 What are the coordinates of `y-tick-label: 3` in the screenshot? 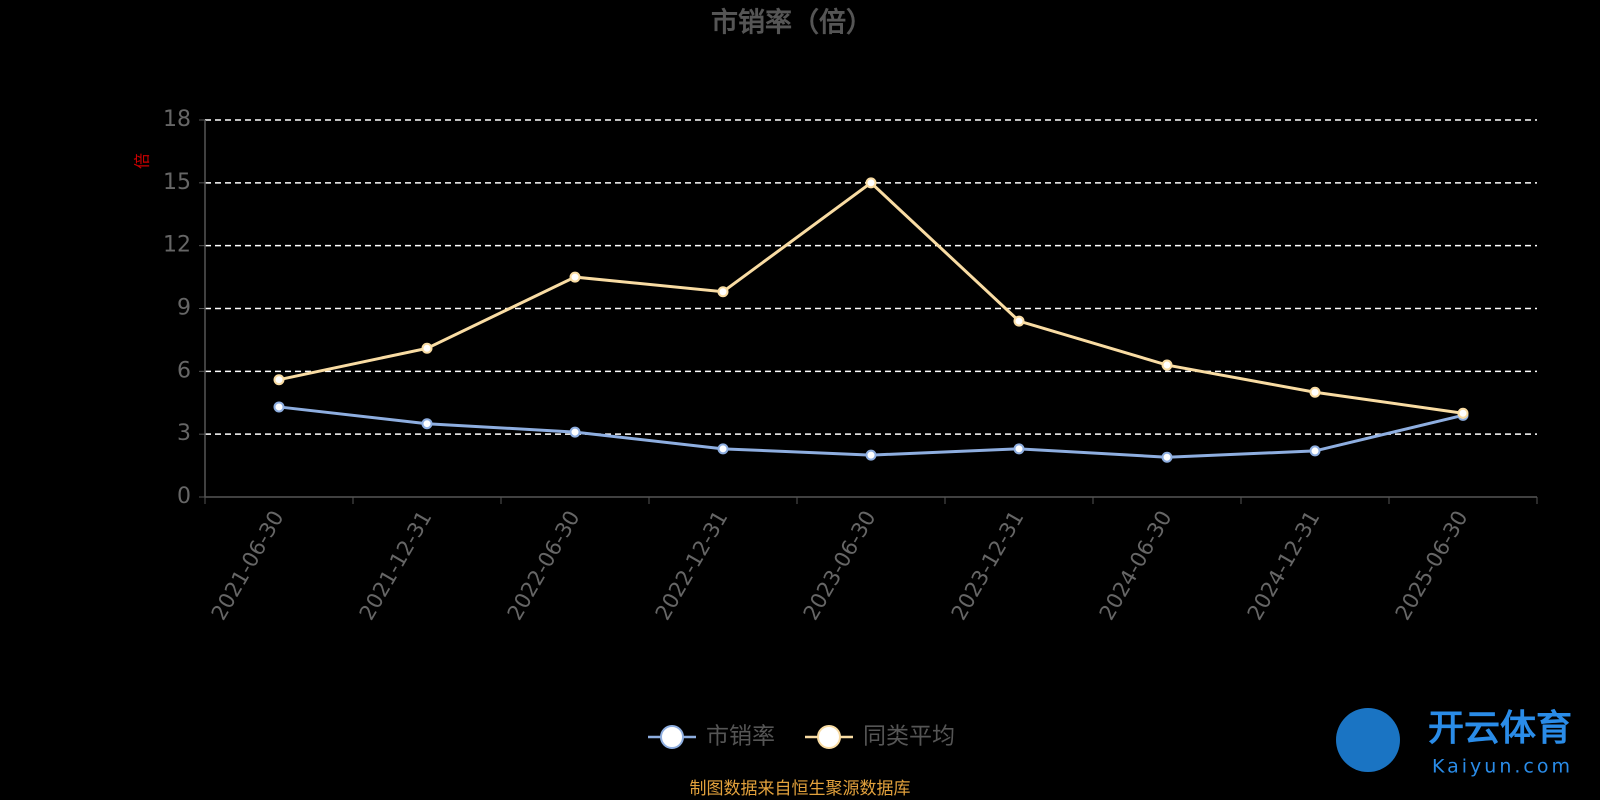 It's located at (184, 433).